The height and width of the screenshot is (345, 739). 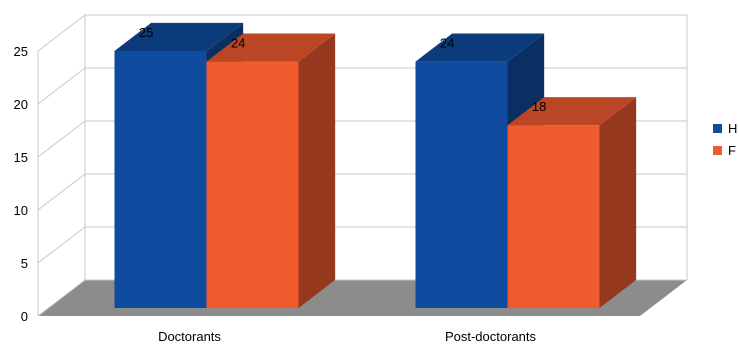 I want to click on y-tick-label: 20, so click(x=21, y=104).